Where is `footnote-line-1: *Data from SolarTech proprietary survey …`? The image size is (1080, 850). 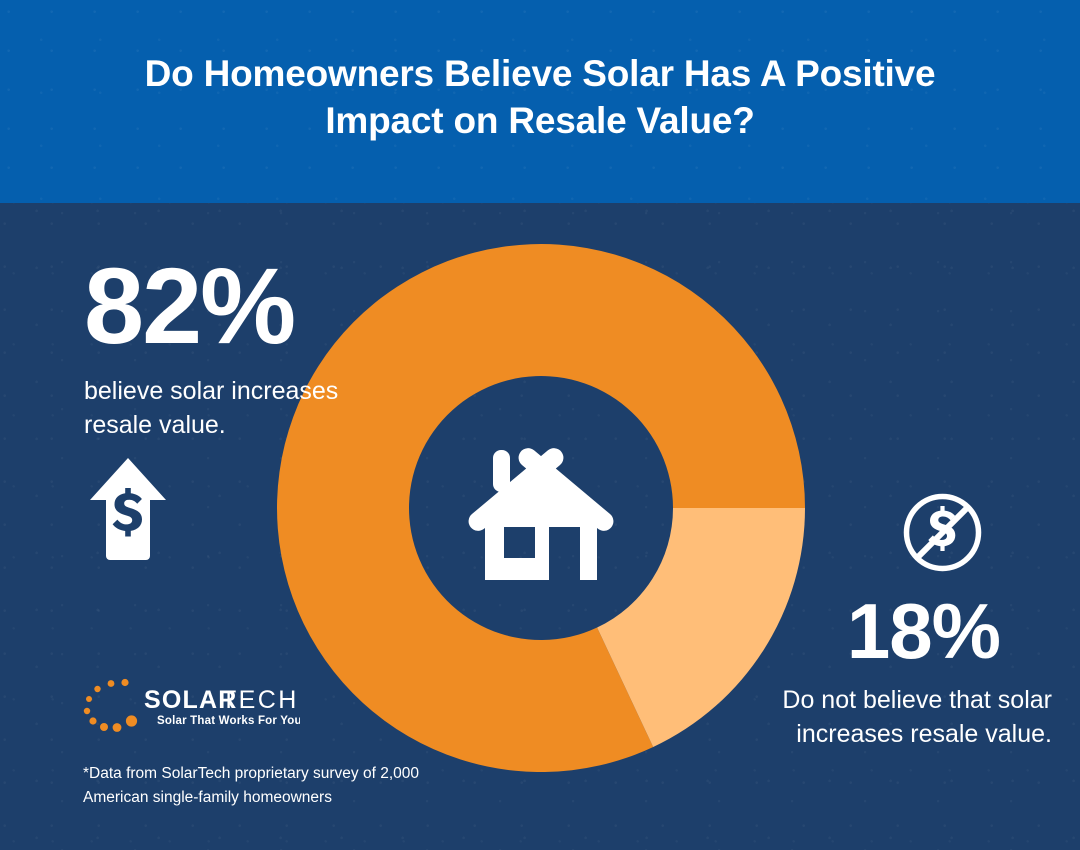
footnote-line-1: *Data from SolarTech proprietary survey … is located at coordinates (251, 773).